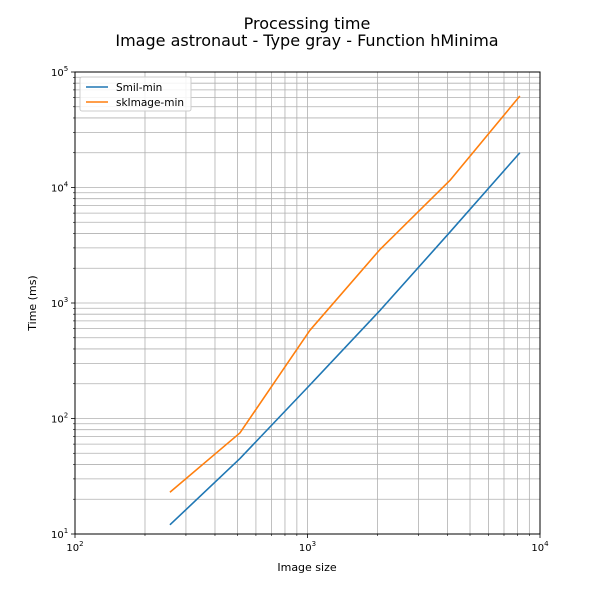 The image size is (600, 600). What do you see at coordinates (307, 547) in the screenshot?
I see `x-tick-label: 10³` at bounding box center [307, 547].